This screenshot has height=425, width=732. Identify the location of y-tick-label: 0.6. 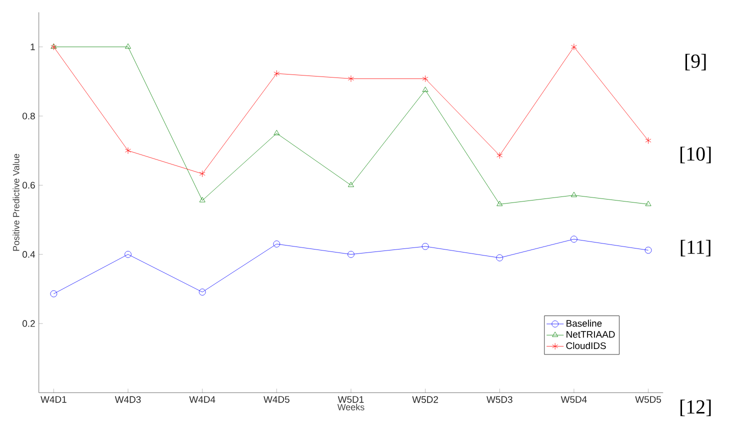
(28, 185).